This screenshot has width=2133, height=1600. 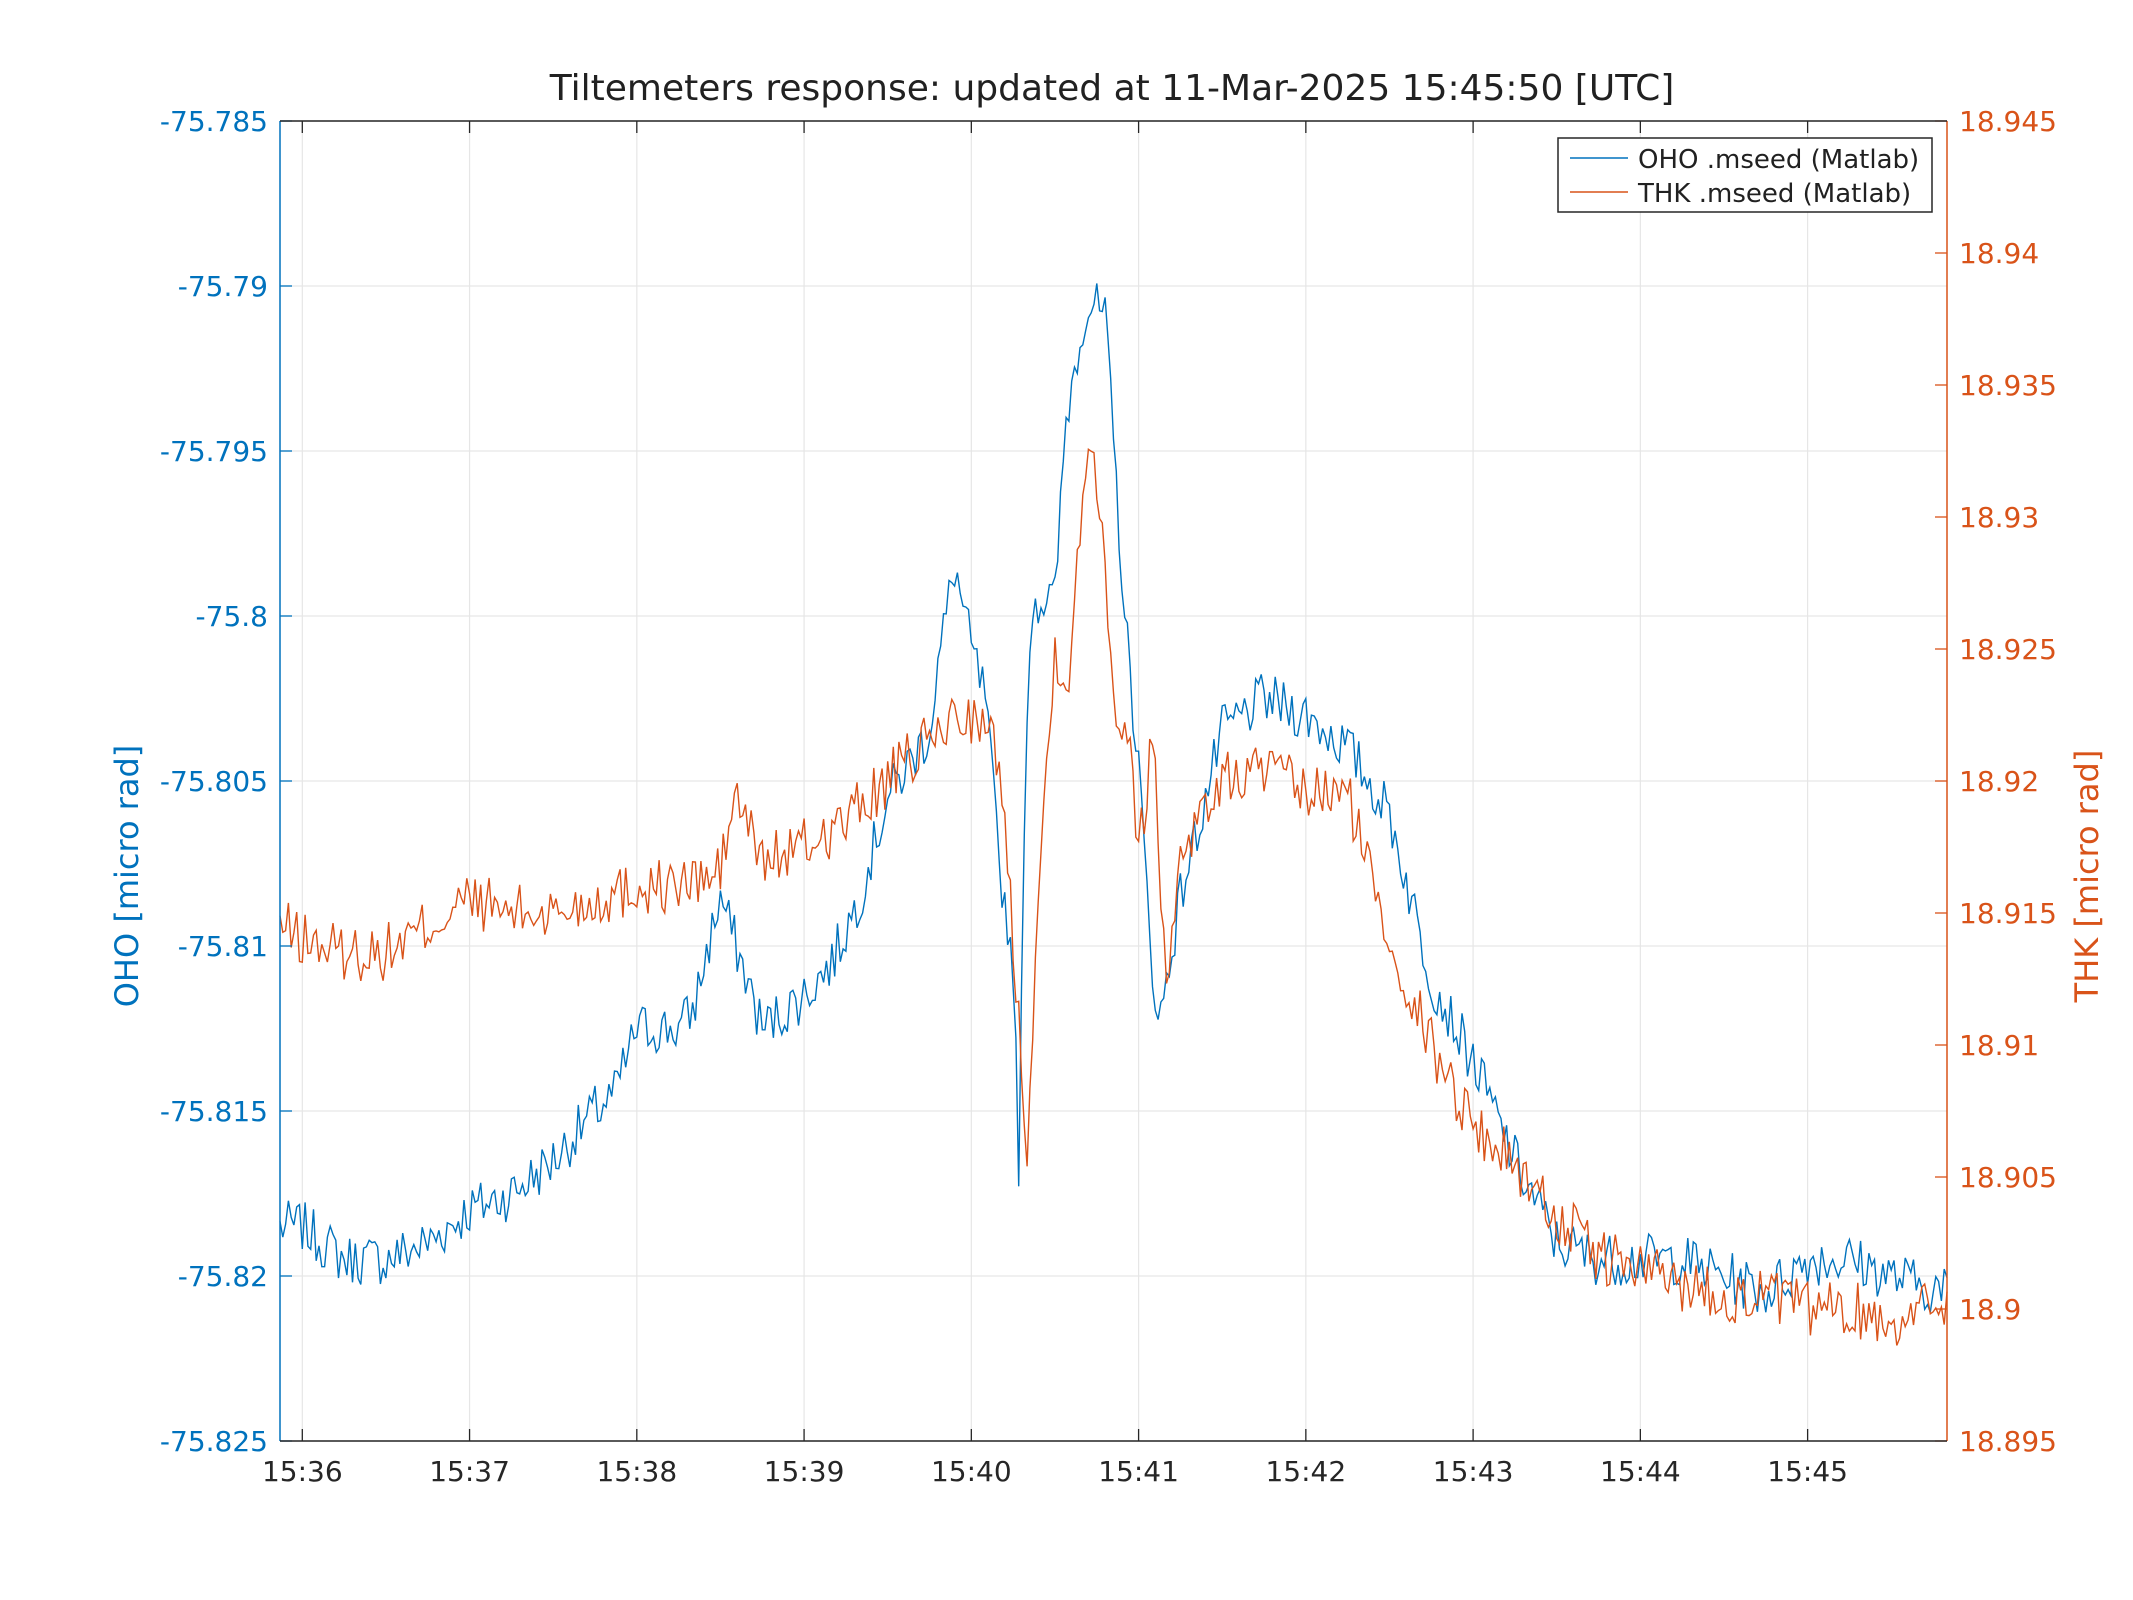 What do you see at coordinates (1778, 160) in the screenshot?
I see `legend-label-oho: OHO .mseed (Matlab)` at bounding box center [1778, 160].